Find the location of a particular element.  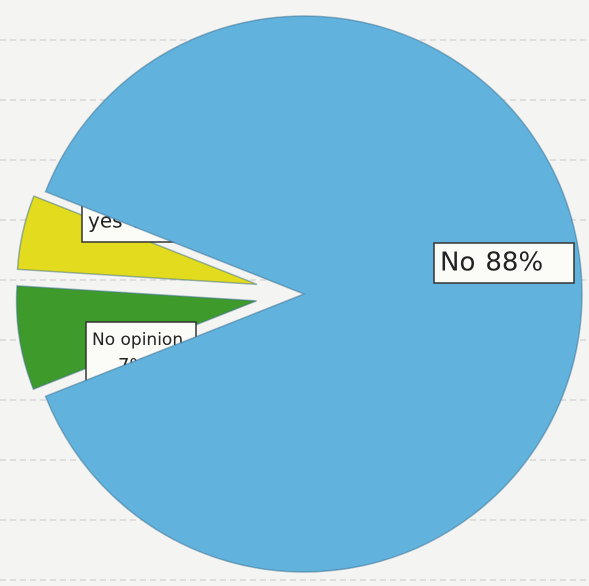

category-label: No opinion is located at coordinates (137, 340).